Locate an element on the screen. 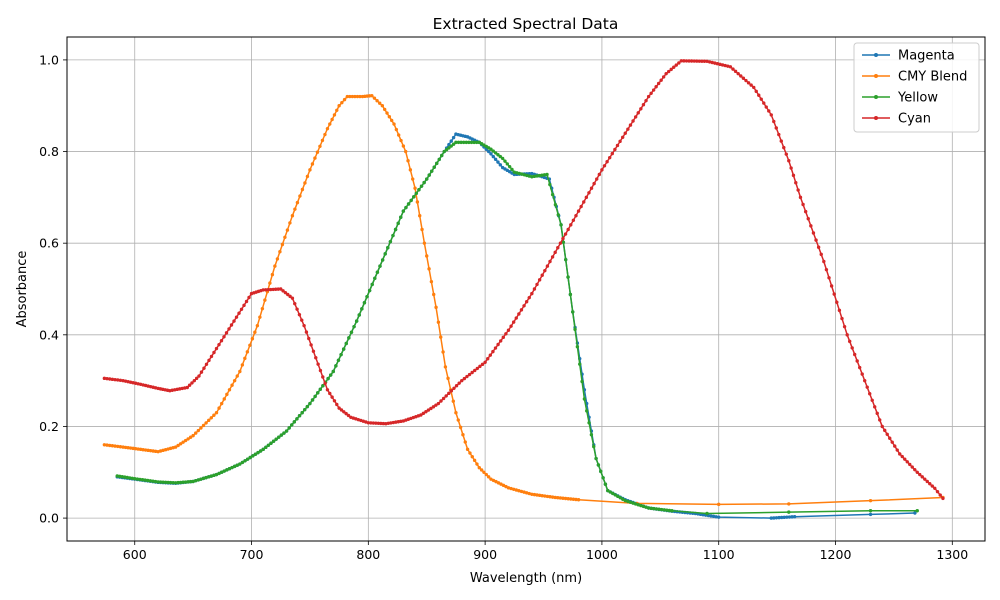 The image size is (1000, 600). legend-marker-cmy-blend is located at coordinates (876, 76).